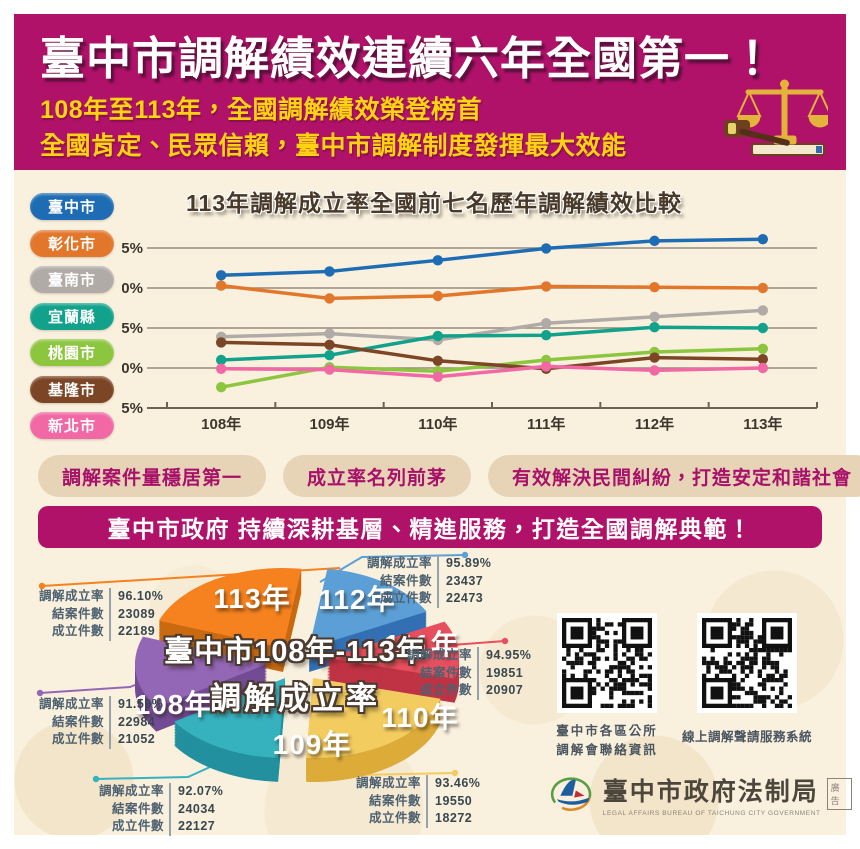  I want to click on slogan-banner: 臺中市政府 持續深耕基層、精進服務，打造全國調解典範！, so click(430, 527).